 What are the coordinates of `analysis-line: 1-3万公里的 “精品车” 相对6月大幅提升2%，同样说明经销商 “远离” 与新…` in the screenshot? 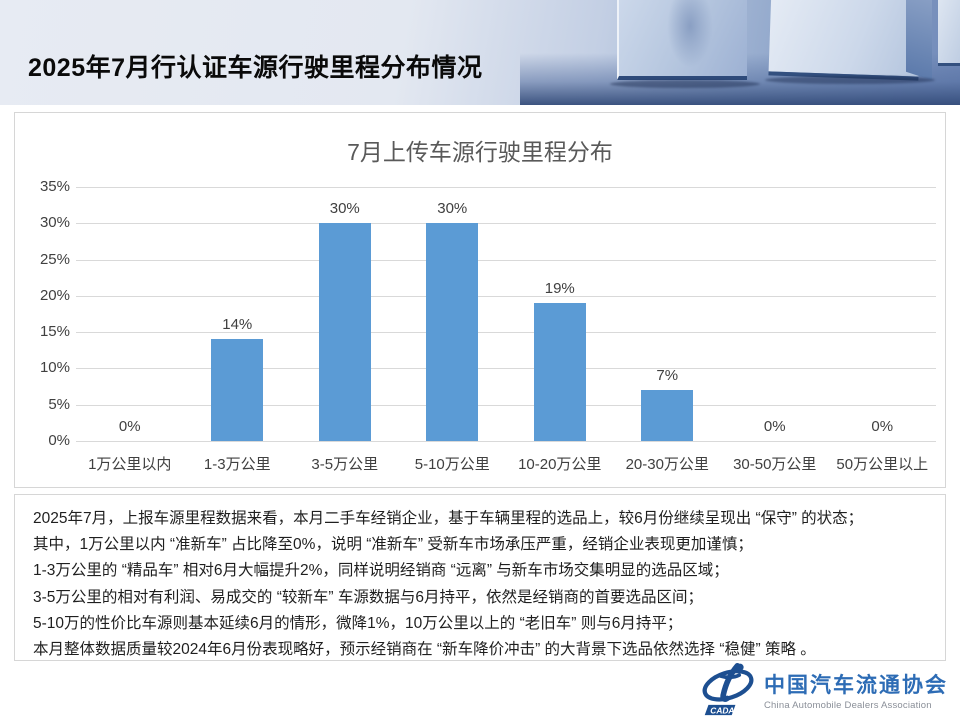 It's located at (381, 571).